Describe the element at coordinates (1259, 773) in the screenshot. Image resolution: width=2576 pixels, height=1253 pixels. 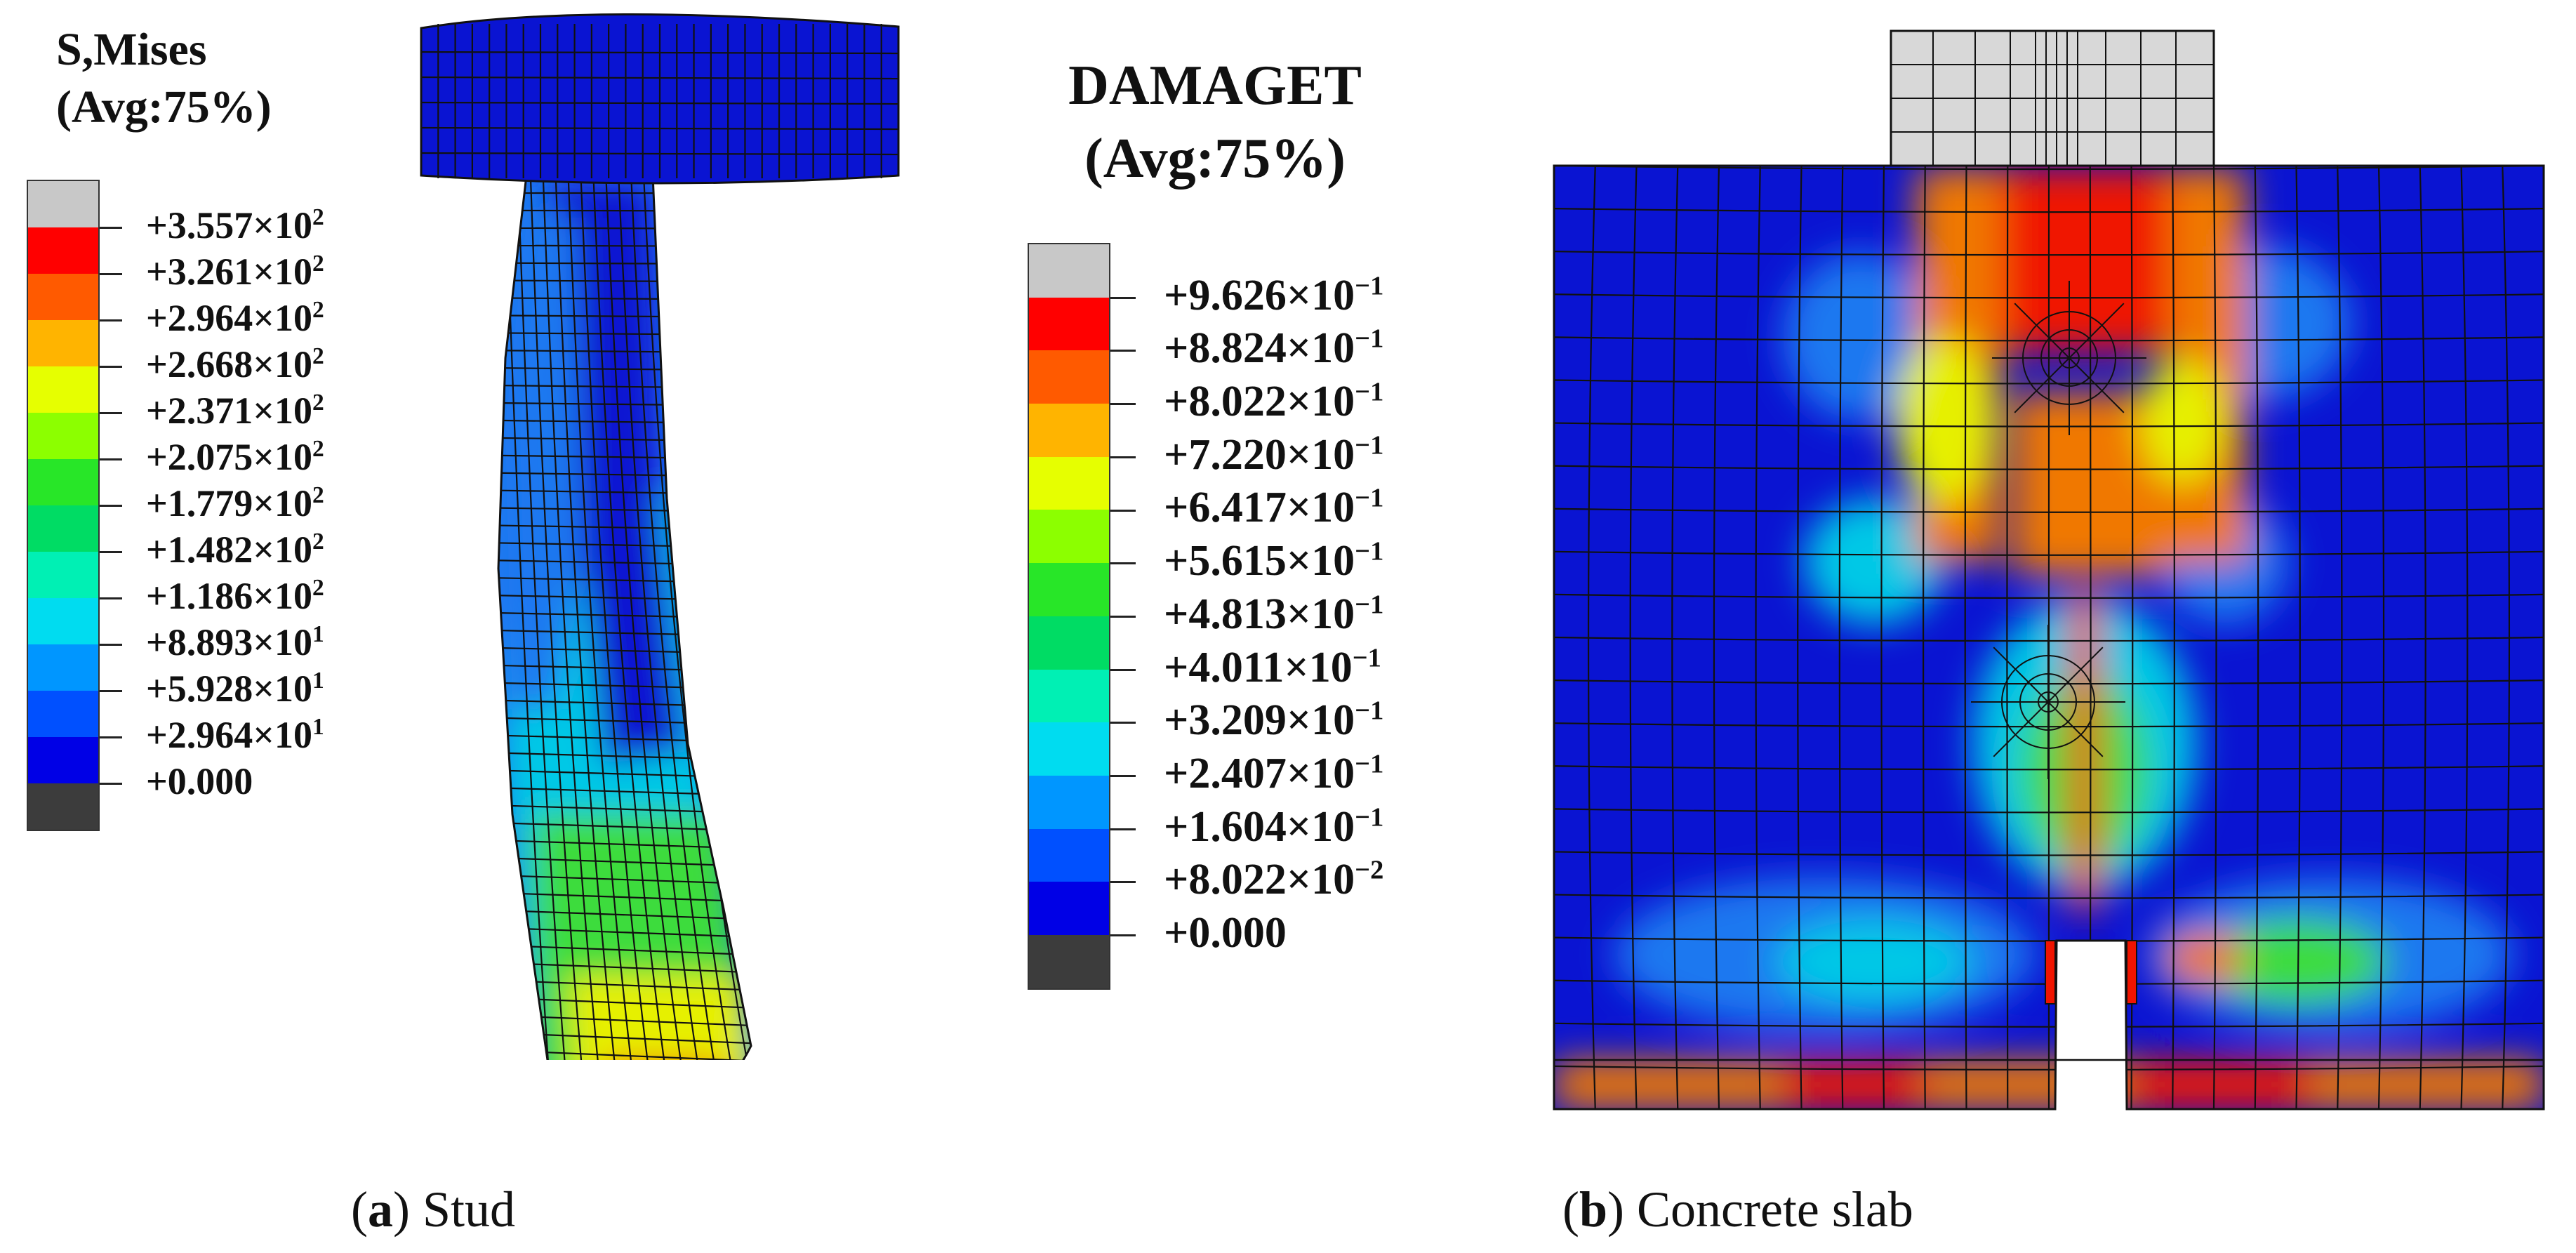
I see `legend-label-mantissa: +2.407×10` at that location.